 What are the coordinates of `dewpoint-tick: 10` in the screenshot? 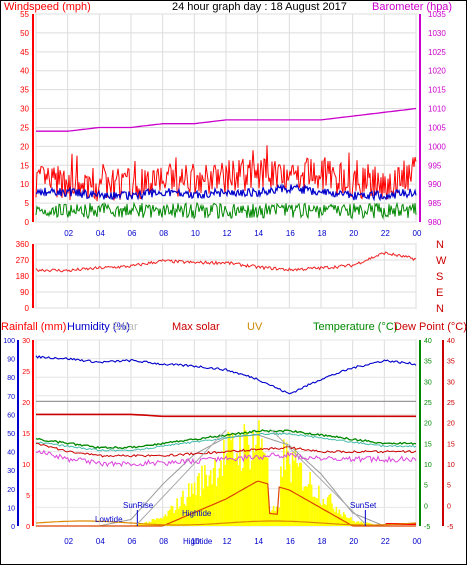 It's located at (451, 465).